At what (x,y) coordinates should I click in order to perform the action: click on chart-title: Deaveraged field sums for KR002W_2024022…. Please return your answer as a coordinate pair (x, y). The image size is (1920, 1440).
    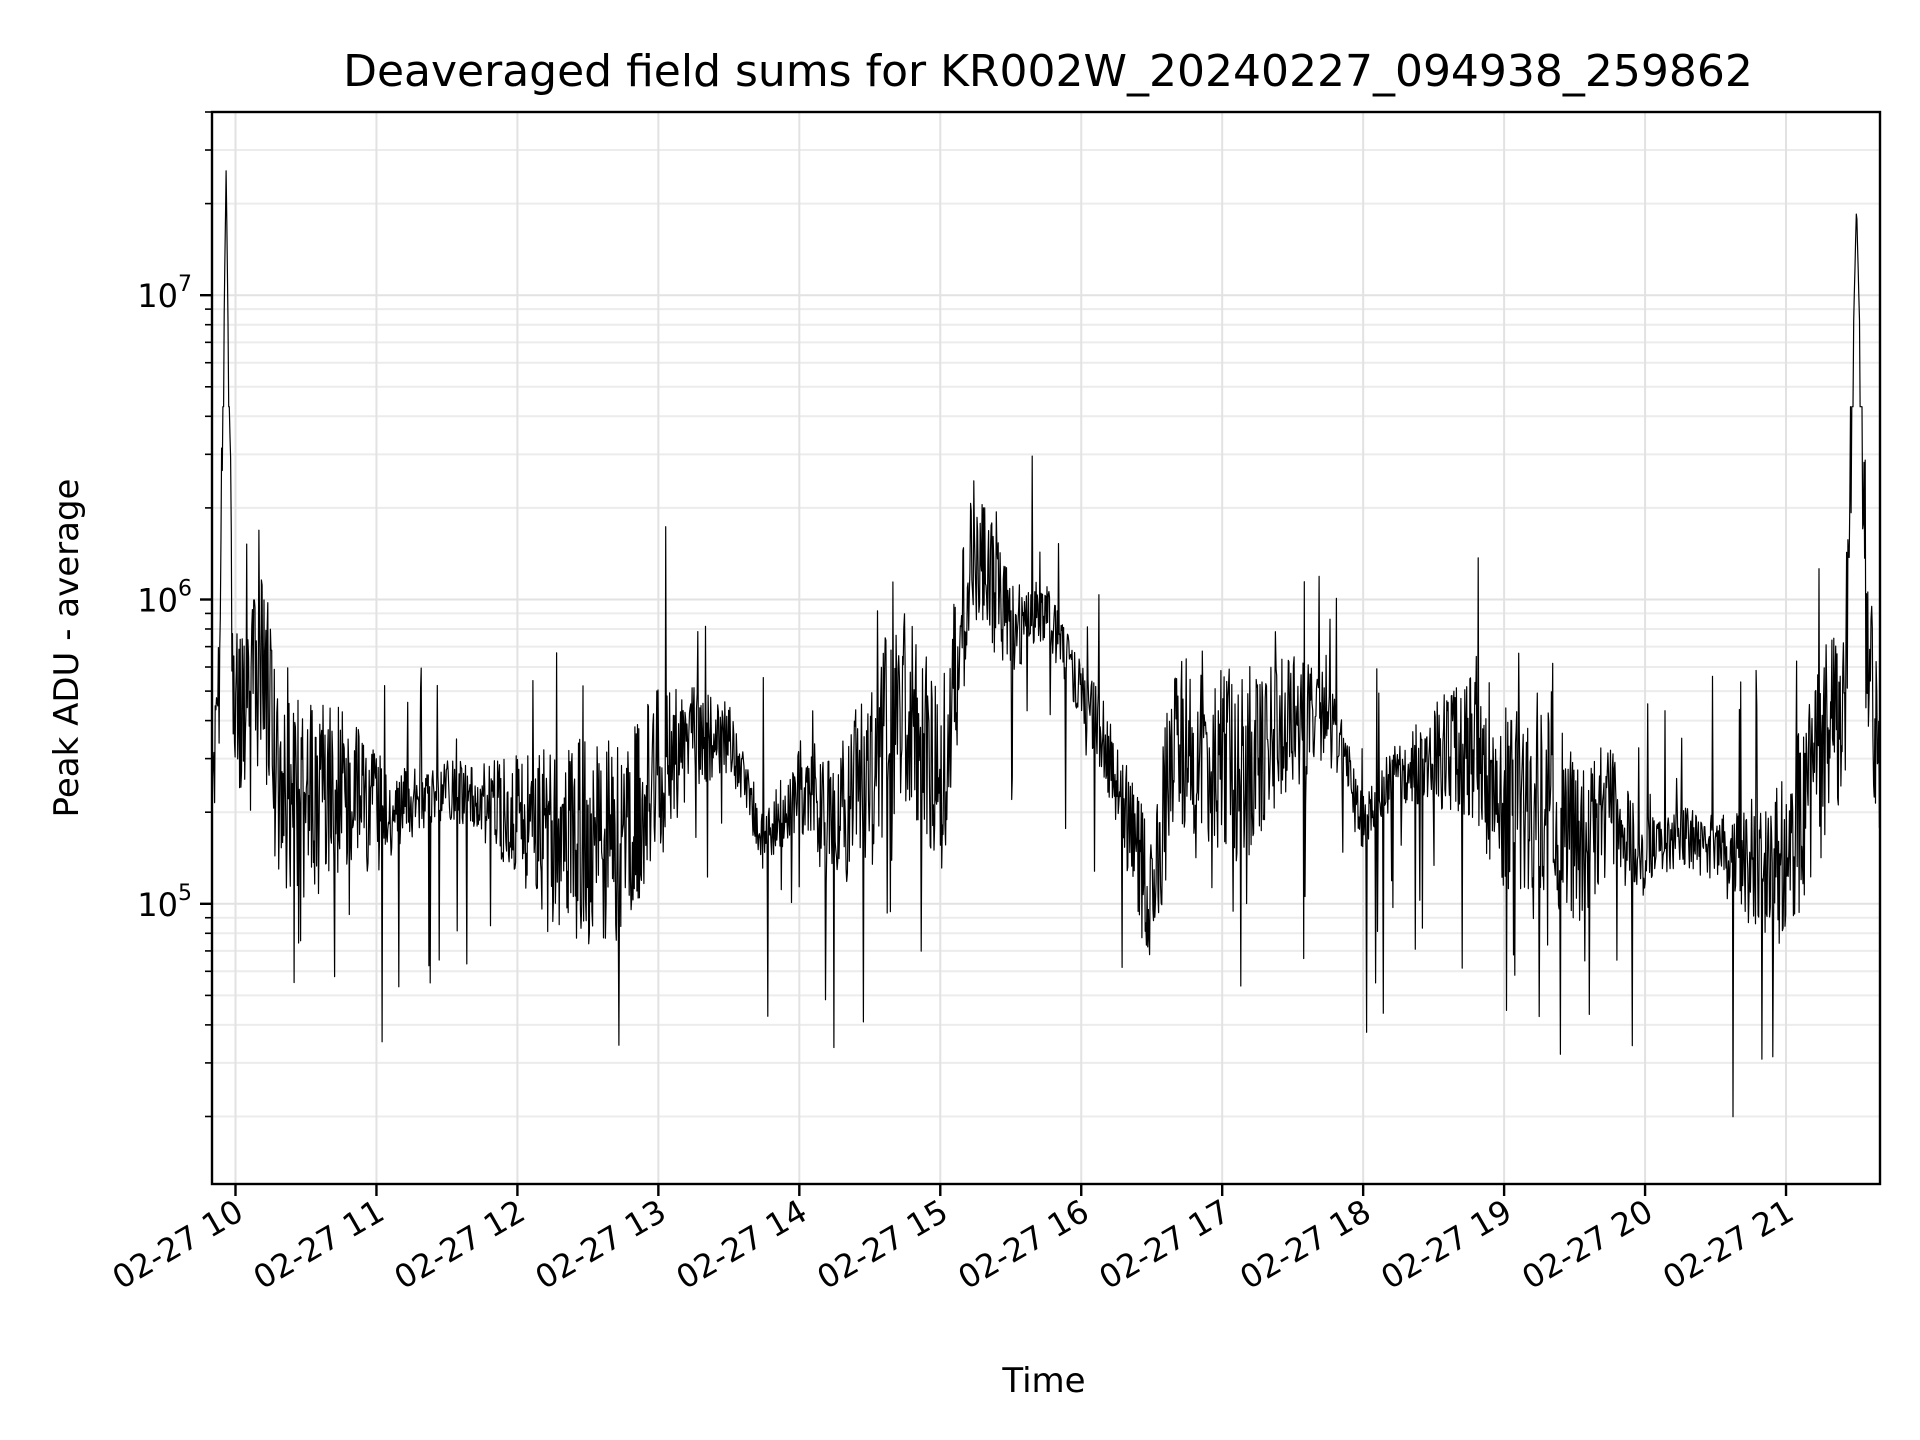
    Looking at the image, I should click on (1048, 71).